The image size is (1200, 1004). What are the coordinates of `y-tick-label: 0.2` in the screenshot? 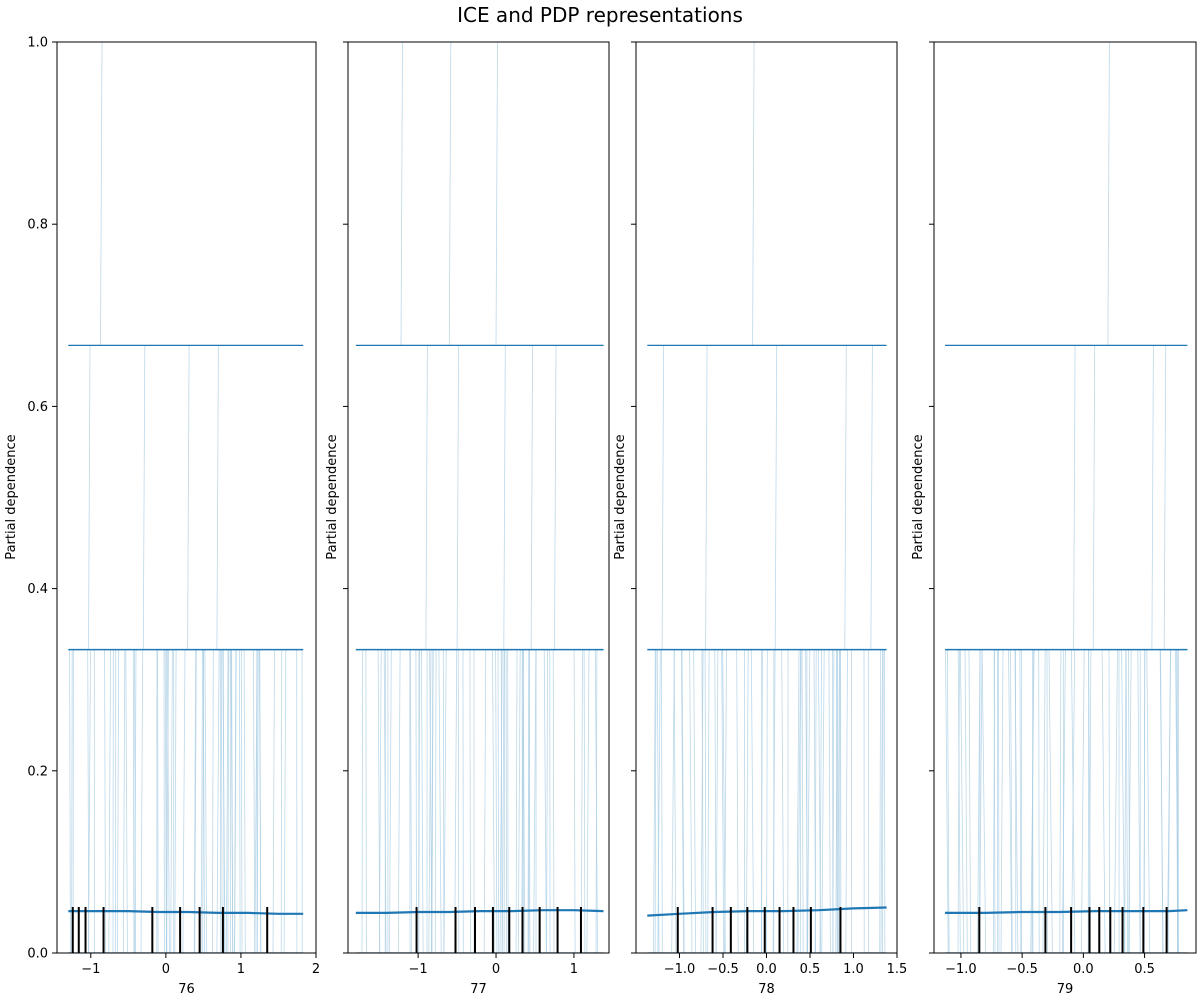 It's located at (37, 771).